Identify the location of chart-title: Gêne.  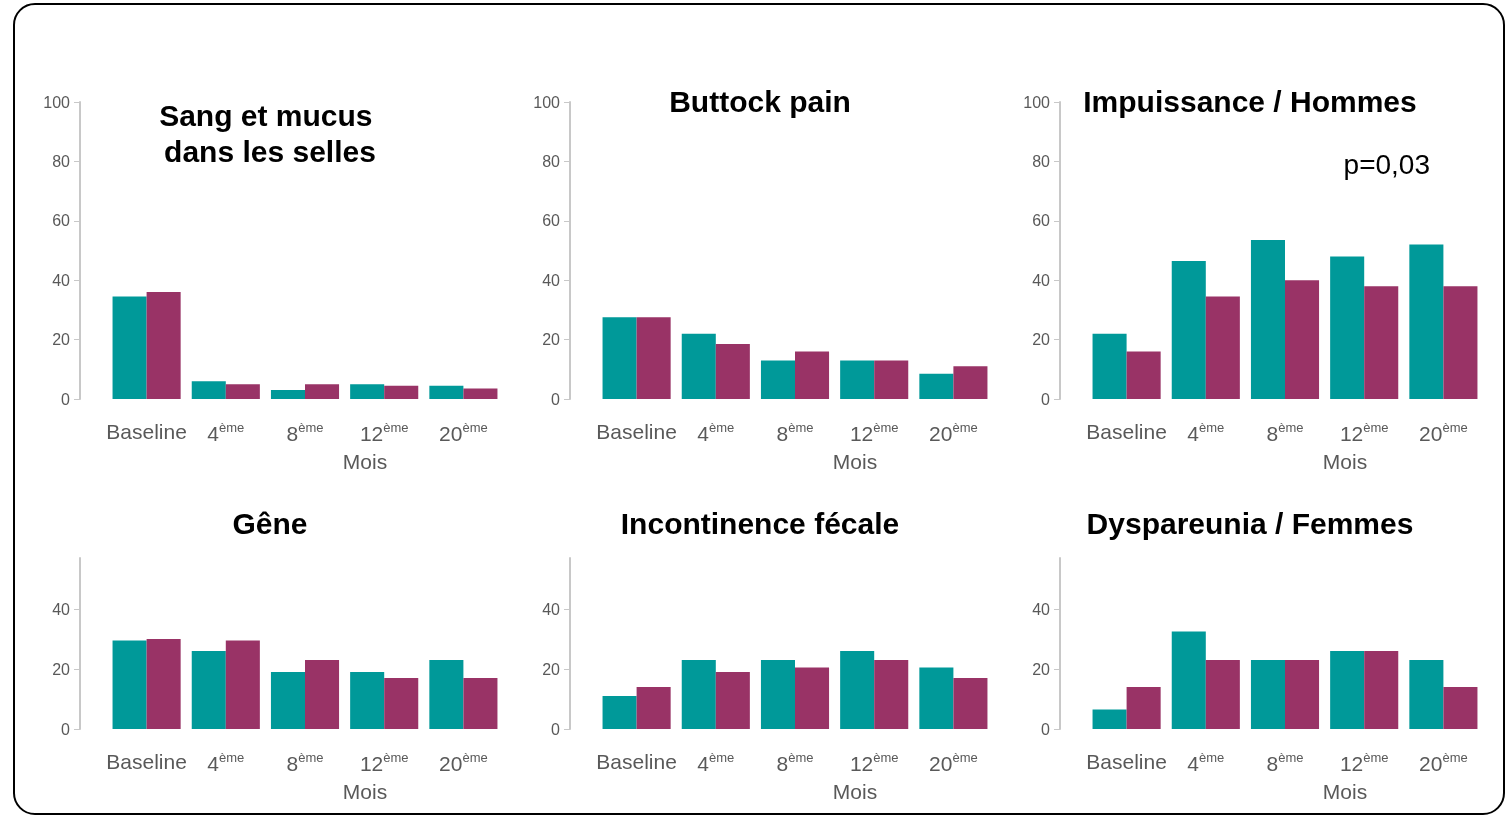
(270, 523).